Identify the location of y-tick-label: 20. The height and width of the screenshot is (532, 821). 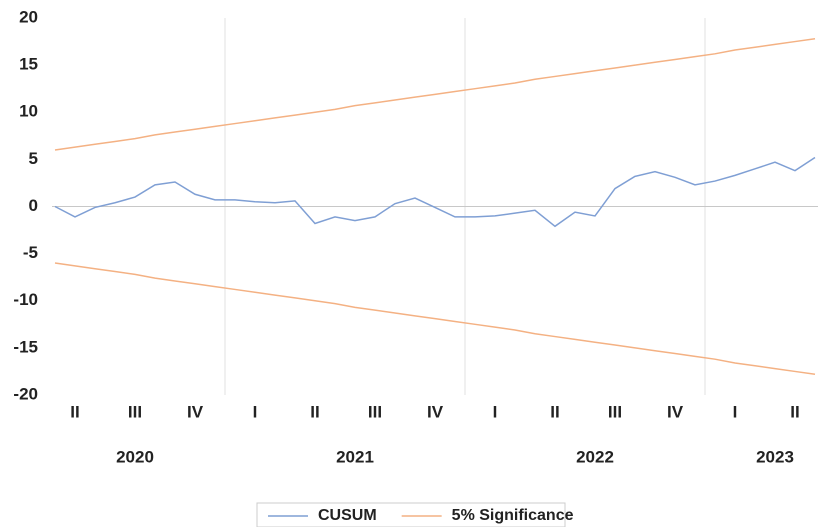
(28, 16).